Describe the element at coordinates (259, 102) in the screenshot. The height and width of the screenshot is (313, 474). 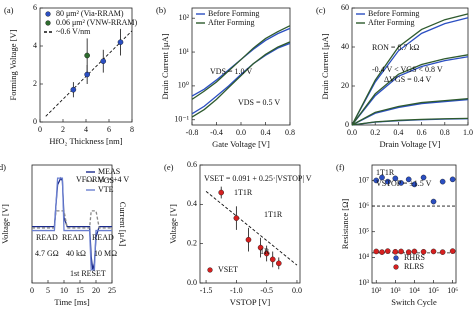
I see `annotation: VDS = 0.5 V` at that location.